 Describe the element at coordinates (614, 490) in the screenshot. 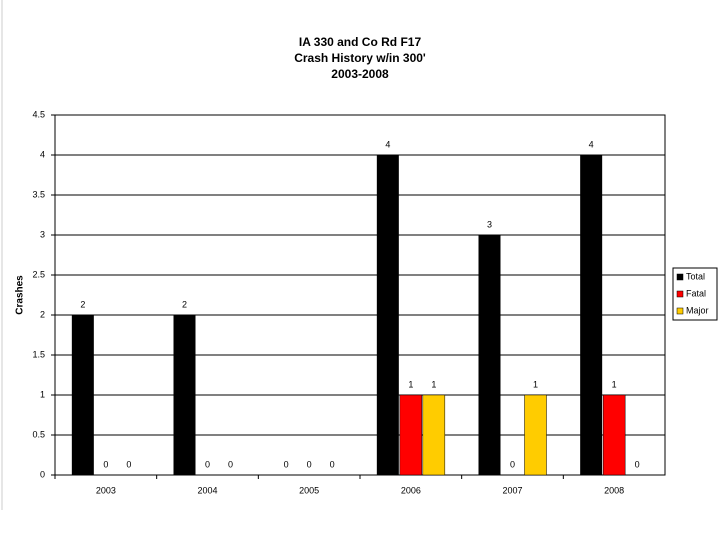

I see `x-tick-label: 2008` at that location.